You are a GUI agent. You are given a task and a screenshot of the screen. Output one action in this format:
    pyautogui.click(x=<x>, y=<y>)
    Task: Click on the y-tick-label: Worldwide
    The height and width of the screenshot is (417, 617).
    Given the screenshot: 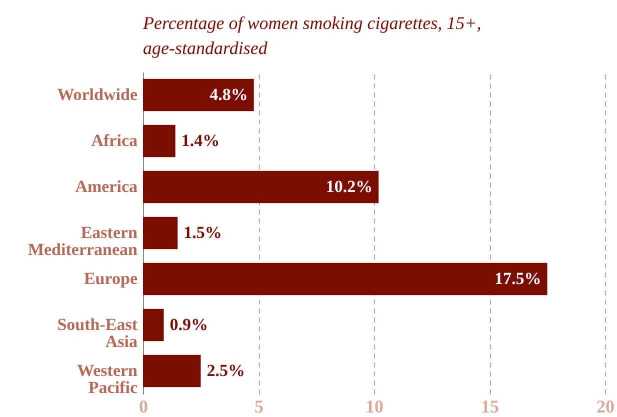 What is the action you would take?
    pyautogui.click(x=97, y=94)
    